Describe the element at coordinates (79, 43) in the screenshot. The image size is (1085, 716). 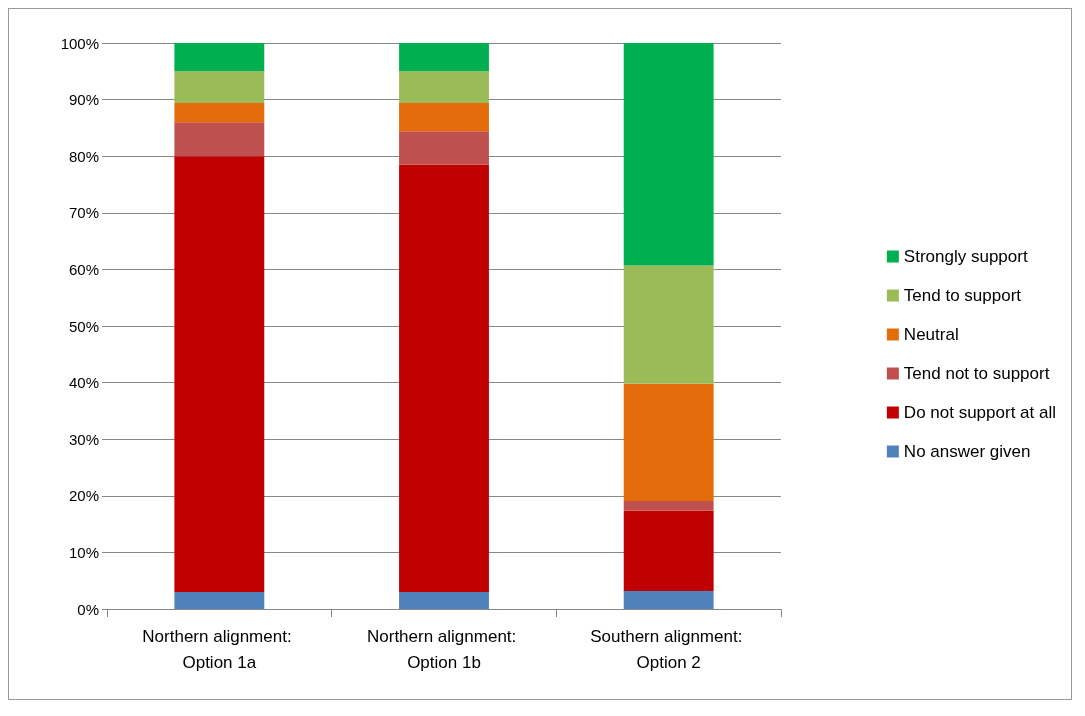
I see `y-tick-label: 100%` at that location.